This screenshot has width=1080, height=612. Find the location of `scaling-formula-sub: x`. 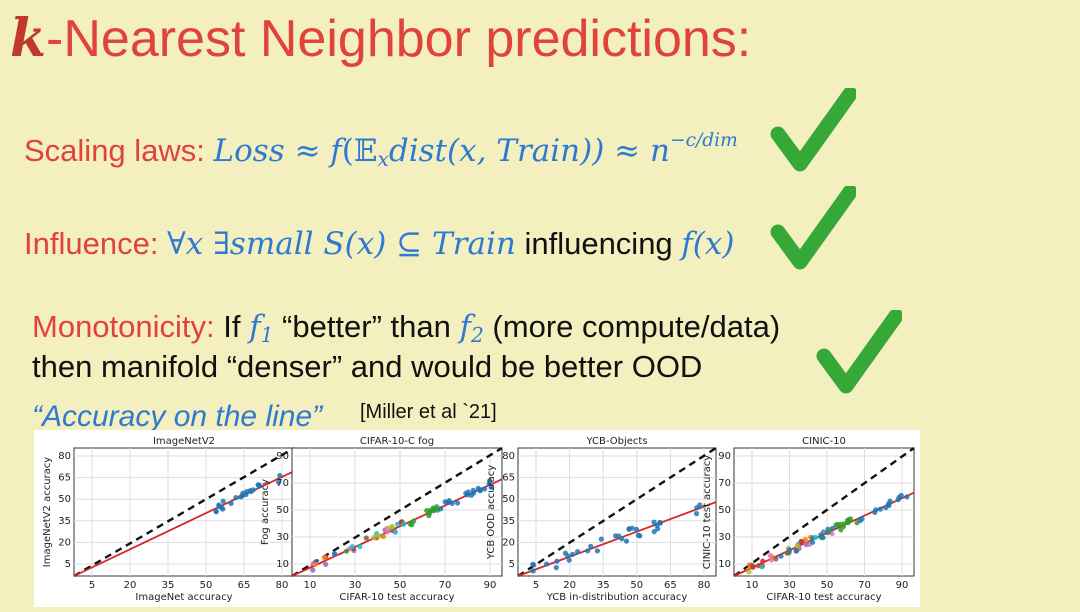

scaling-formula-sub: x is located at coordinates (383, 158).